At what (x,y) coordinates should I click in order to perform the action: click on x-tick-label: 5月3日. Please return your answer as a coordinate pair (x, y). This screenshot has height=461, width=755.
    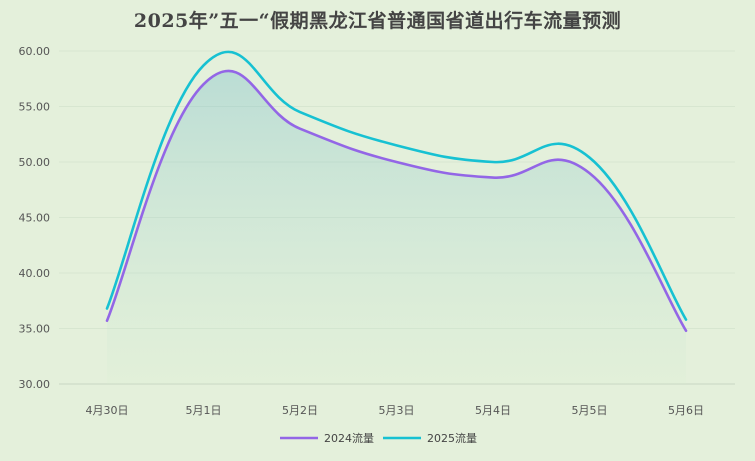
    Looking at the image, I should click on (397, 410).